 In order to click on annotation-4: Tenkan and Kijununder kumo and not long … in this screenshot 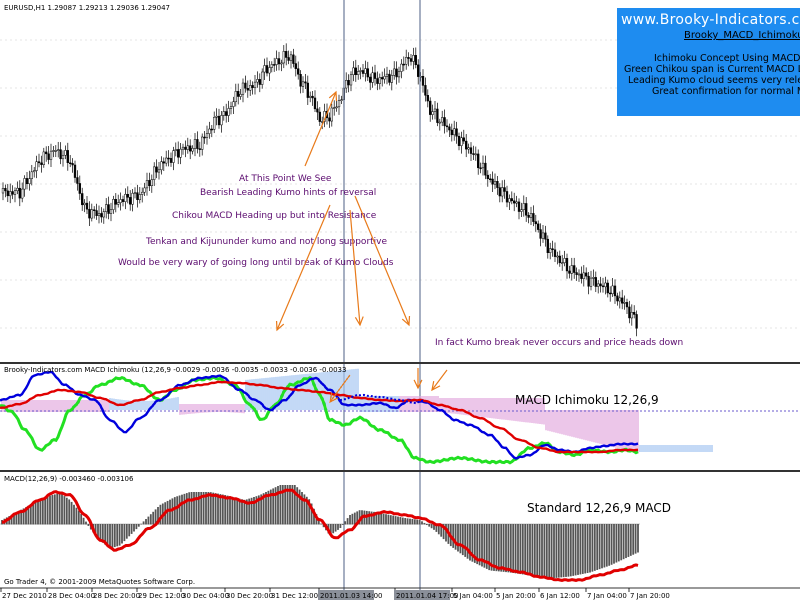, I will do `click(266, 242)`.